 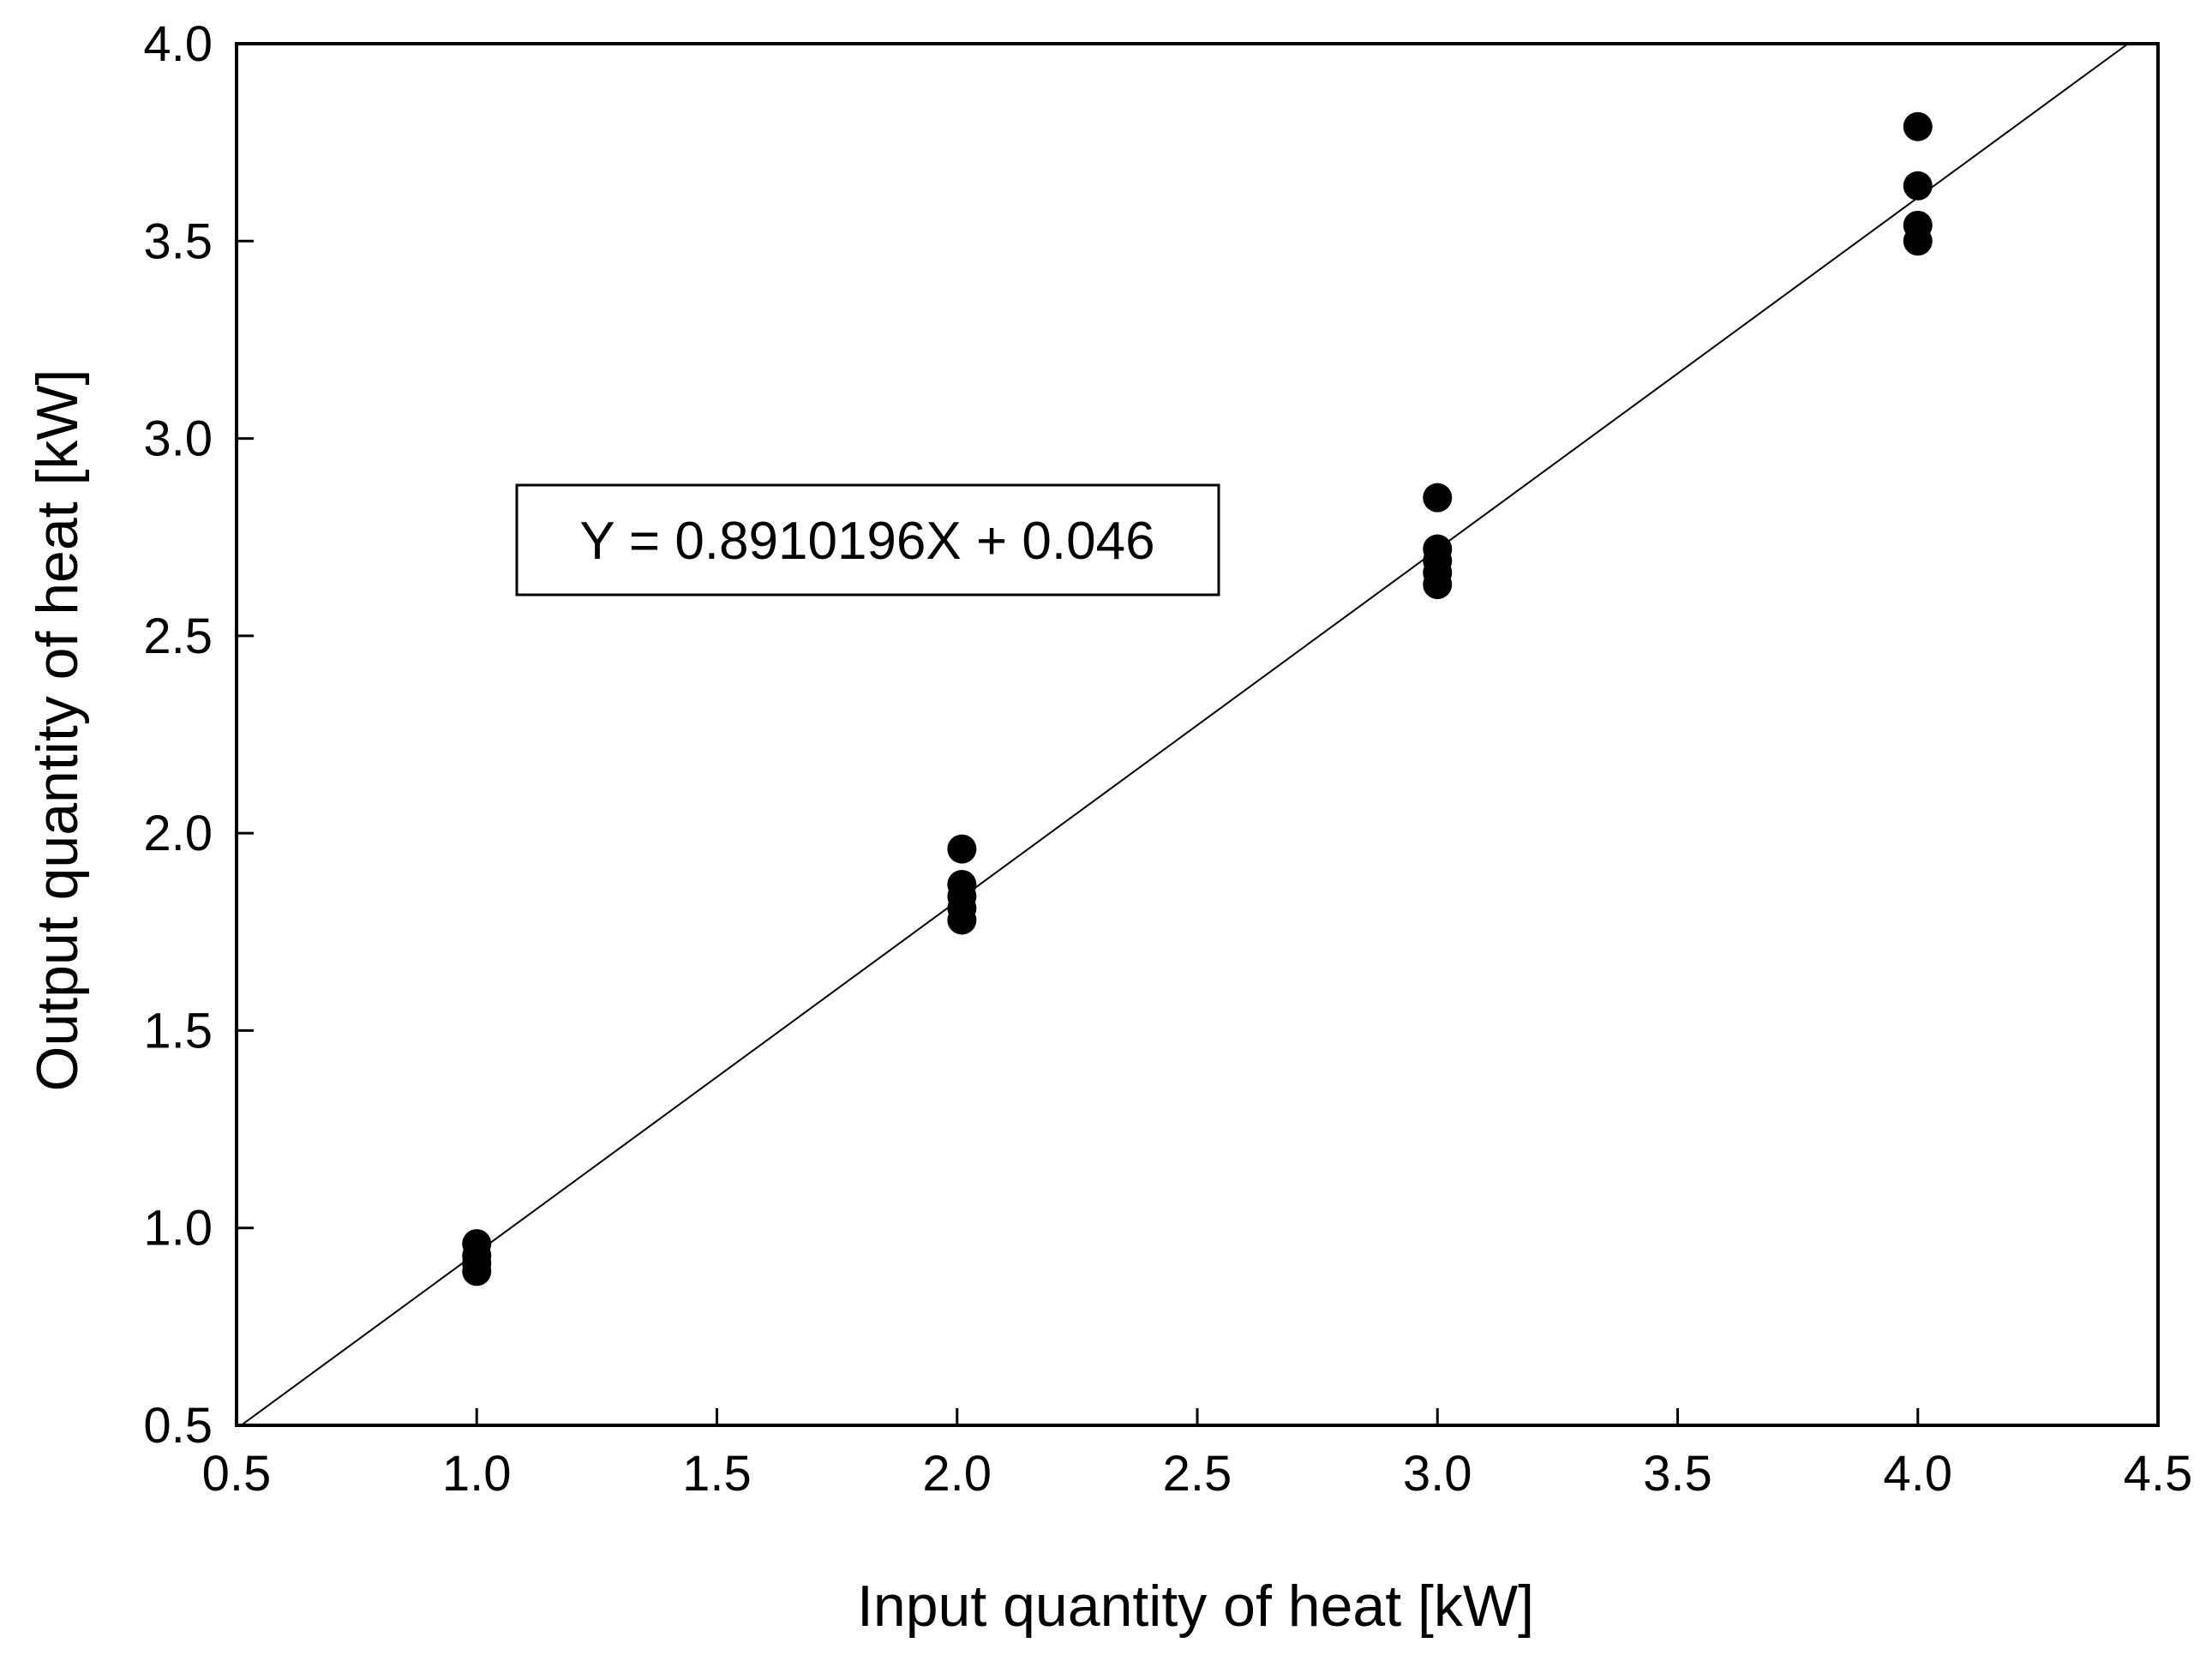 I want to click on x-tick-label: 1.0, so click(x=477, y=1474).